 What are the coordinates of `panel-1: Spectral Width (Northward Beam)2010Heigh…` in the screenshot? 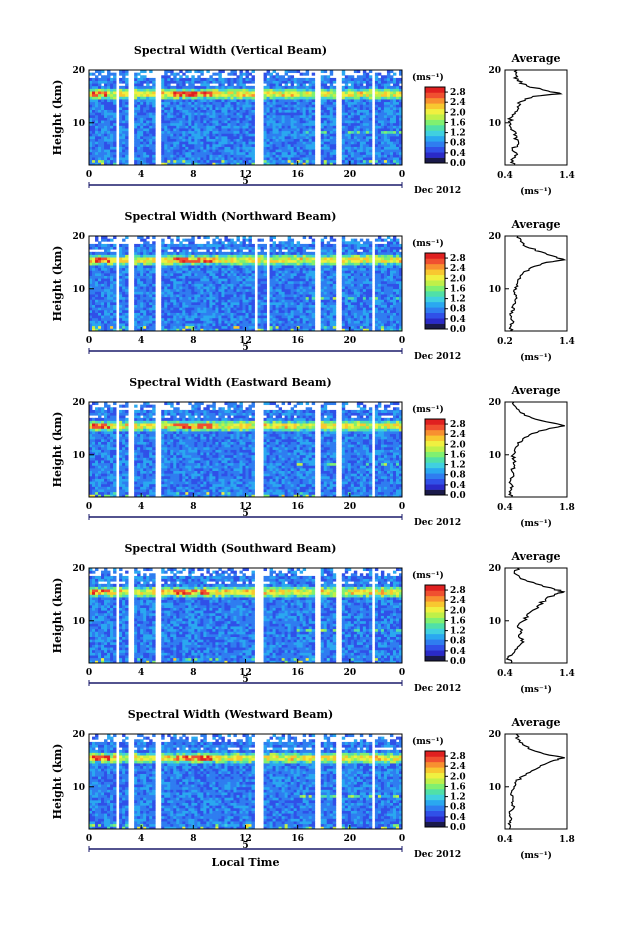 It's located at (313, 286).